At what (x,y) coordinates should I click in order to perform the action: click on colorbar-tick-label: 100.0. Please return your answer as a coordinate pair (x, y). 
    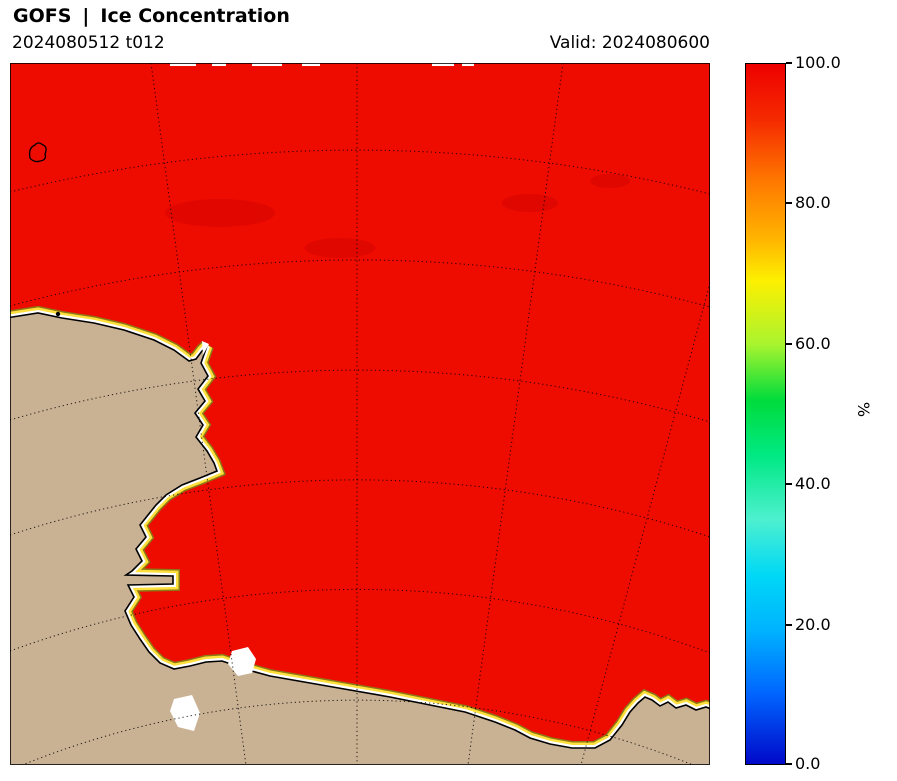
    Looking at the image, I should click on (818, 62).